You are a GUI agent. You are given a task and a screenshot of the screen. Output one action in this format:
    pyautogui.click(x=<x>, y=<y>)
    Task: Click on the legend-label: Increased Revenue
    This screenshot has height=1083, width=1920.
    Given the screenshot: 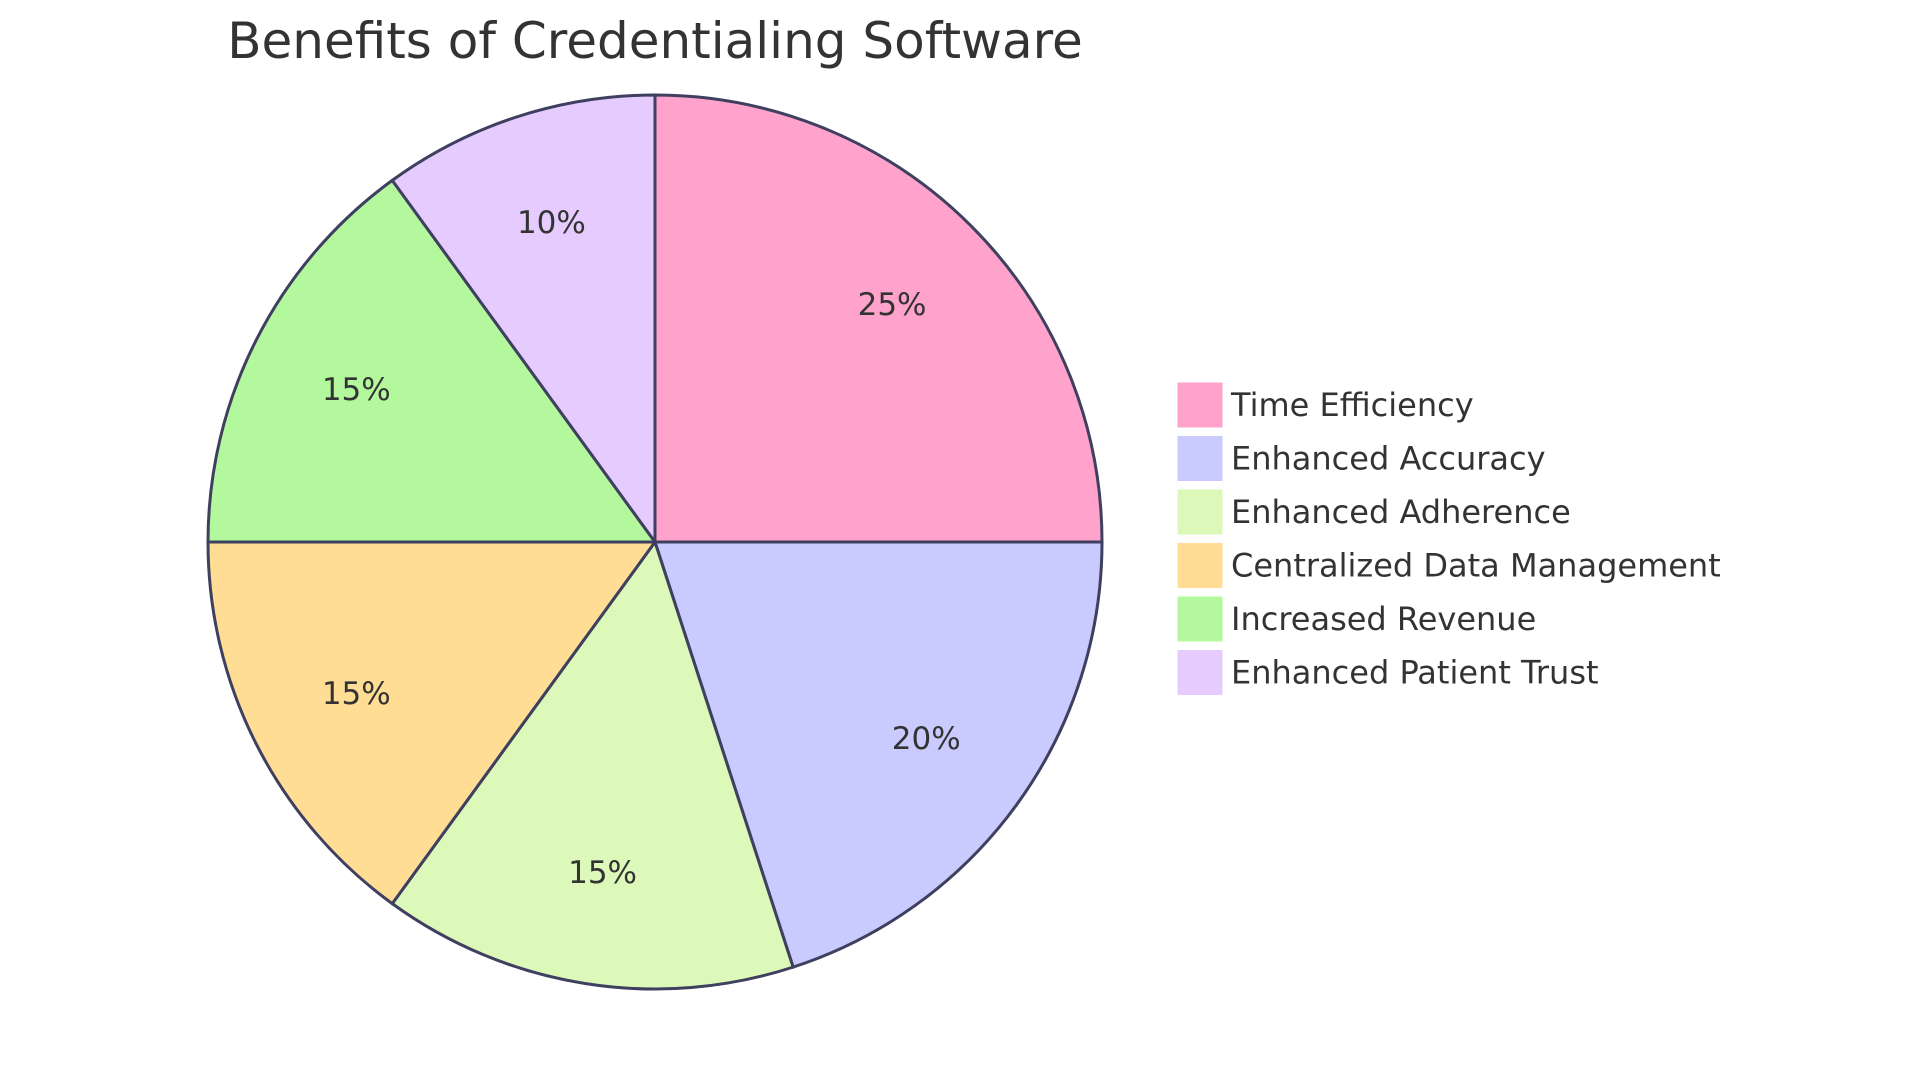 What is the action you would take?
    pyautogui.click(x=1383, y=619)
    